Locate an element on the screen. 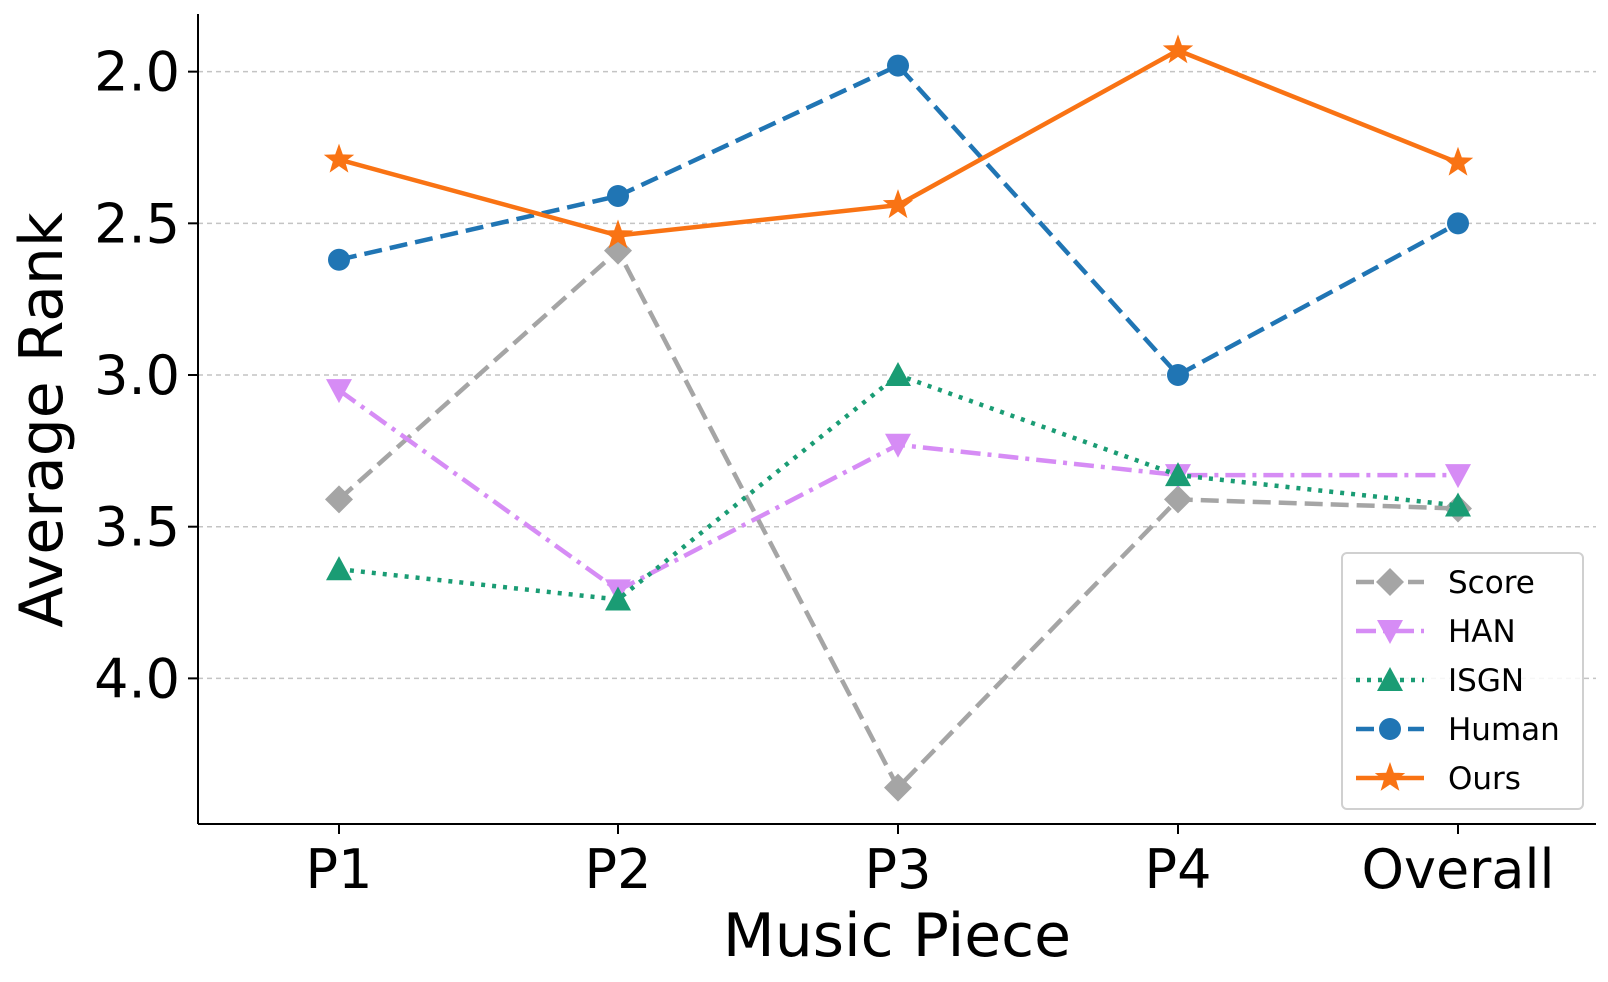 The width and height of the screenshot is (1608, 982). legend: Score HAN ISGN Human Ours is located at coordinates (1462, 681).